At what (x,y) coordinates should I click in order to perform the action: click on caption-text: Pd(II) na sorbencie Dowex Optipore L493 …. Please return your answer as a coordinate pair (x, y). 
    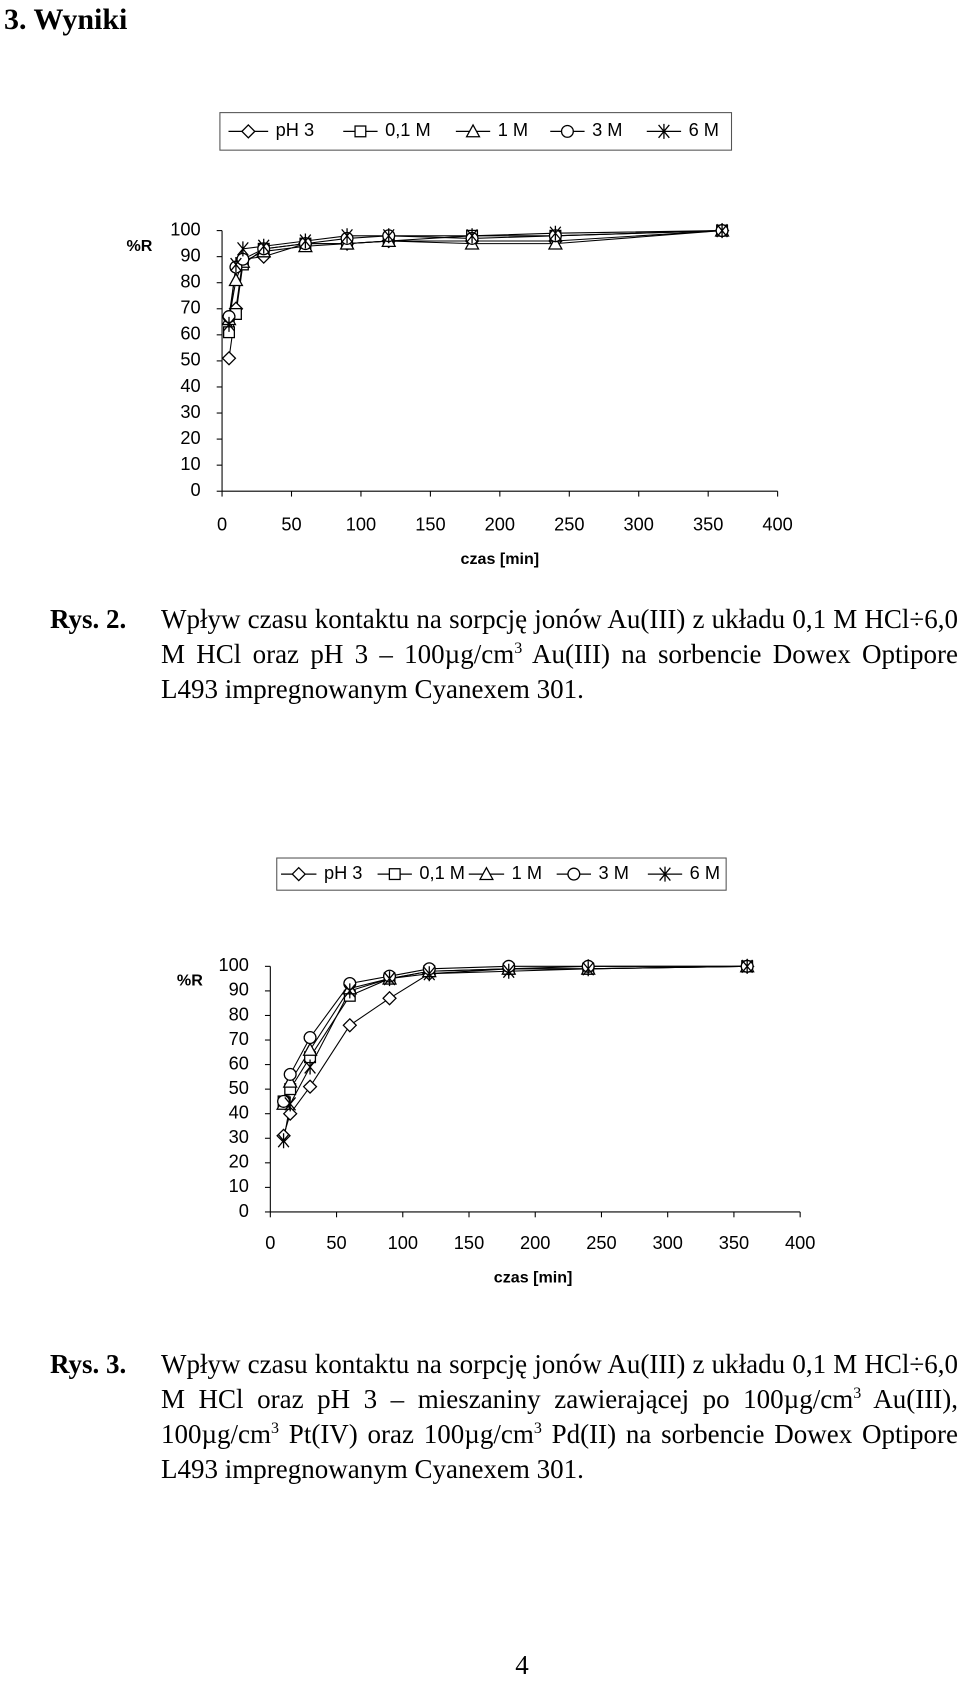
    Looking at the image, I should click on (560, 1451).